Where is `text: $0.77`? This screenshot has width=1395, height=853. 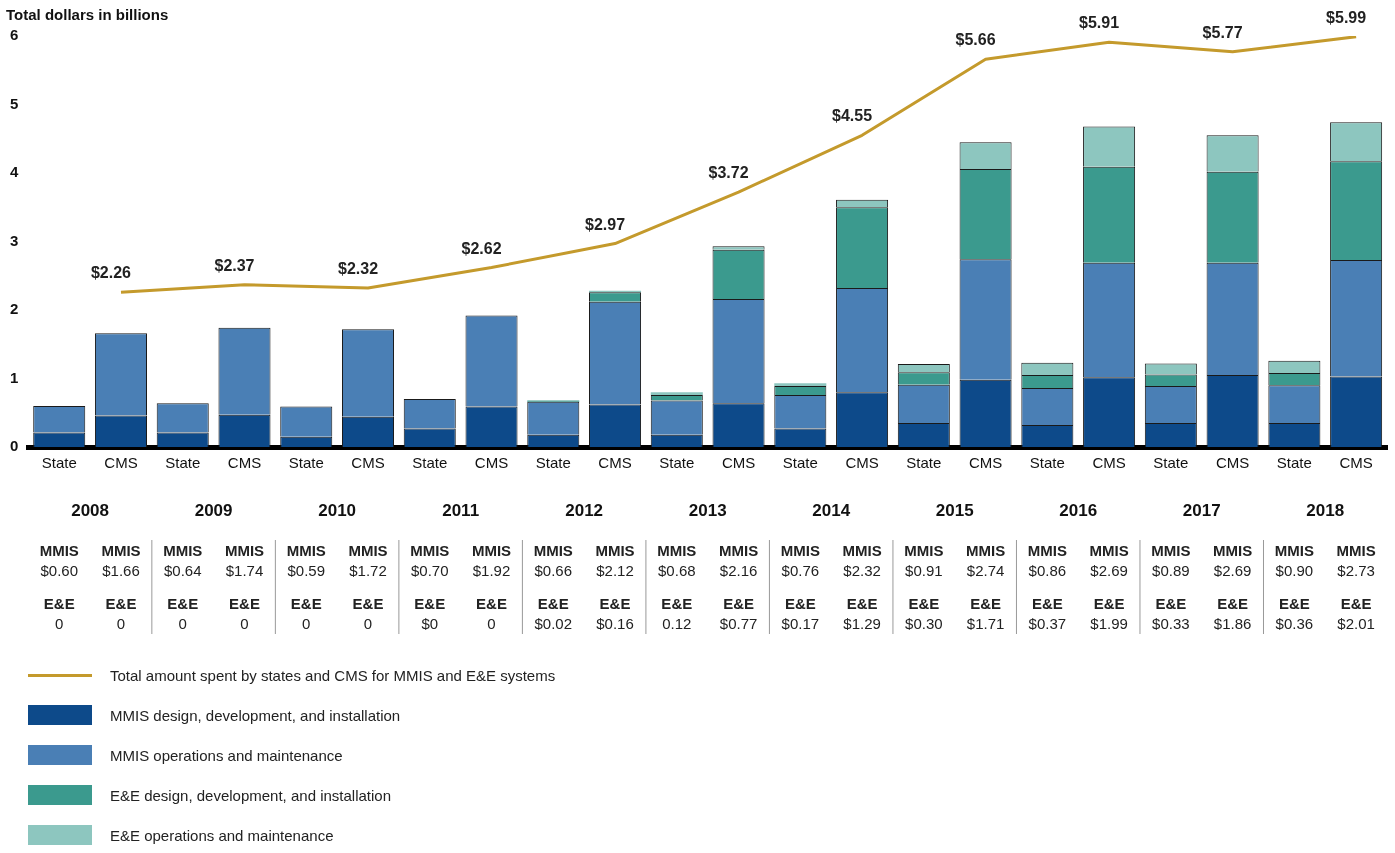 text: $0.77 is located at coordinates (738, 623).